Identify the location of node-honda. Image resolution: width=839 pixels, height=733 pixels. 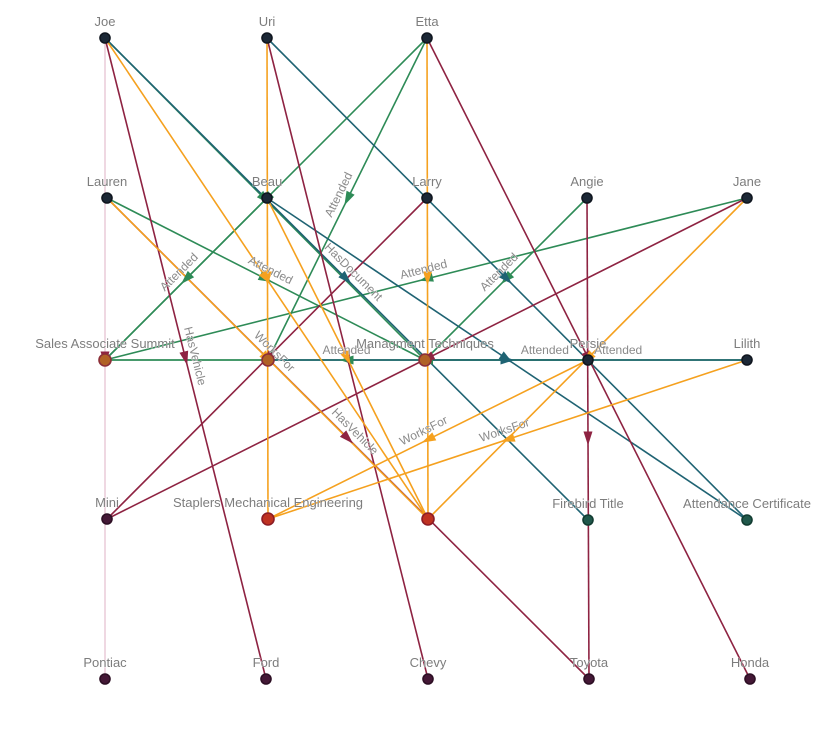
(750, 679).